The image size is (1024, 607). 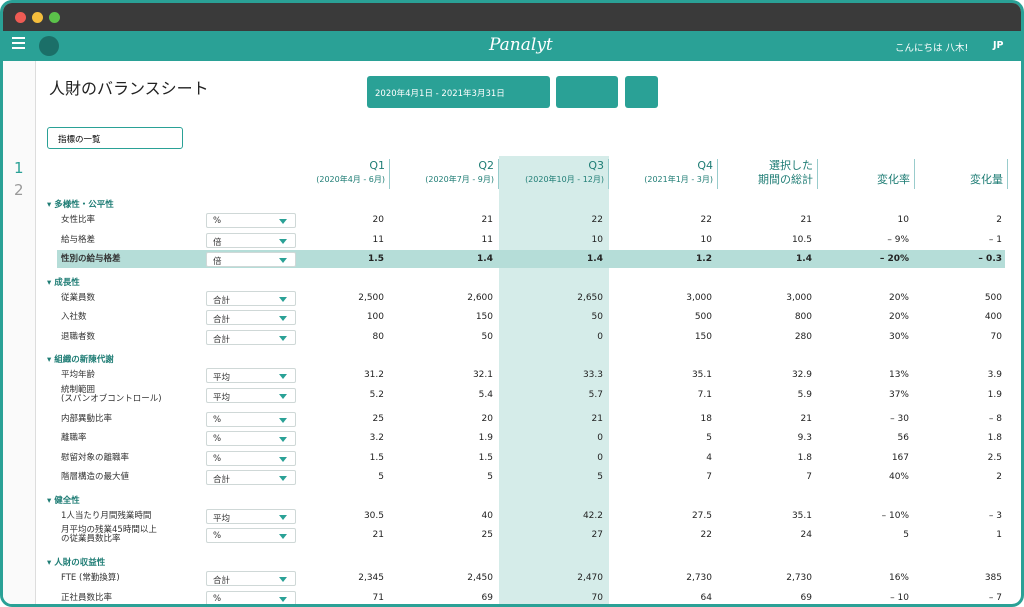 I want to click on greeting: こんにちは 八木!, so click(x=932, y=48).